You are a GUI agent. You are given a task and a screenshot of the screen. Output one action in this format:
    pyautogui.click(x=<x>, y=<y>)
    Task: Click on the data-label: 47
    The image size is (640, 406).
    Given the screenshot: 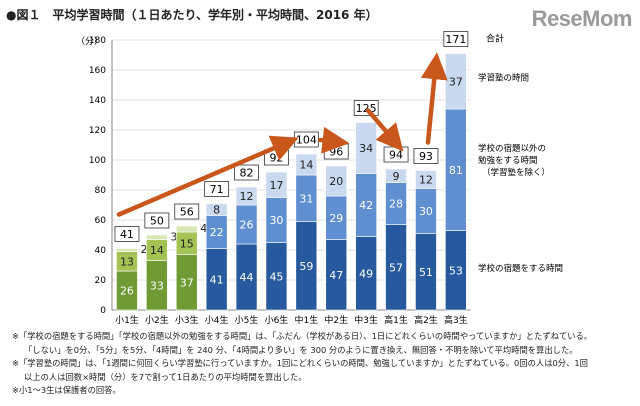 What is the action you would take?
    pyautogui.click(x=336, y=275)
    